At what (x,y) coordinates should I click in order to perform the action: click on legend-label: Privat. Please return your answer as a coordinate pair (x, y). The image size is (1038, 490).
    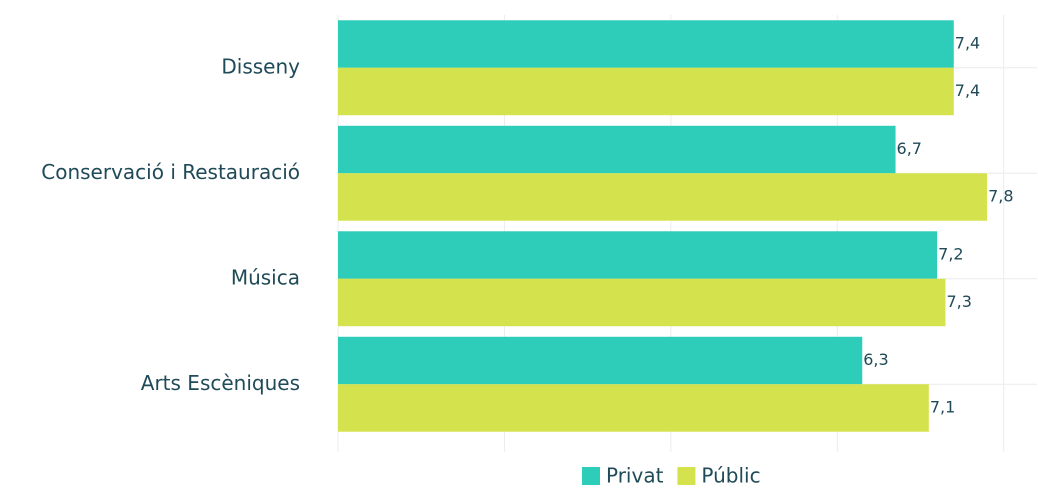
    Looking at the image, I should click on (635, 476).